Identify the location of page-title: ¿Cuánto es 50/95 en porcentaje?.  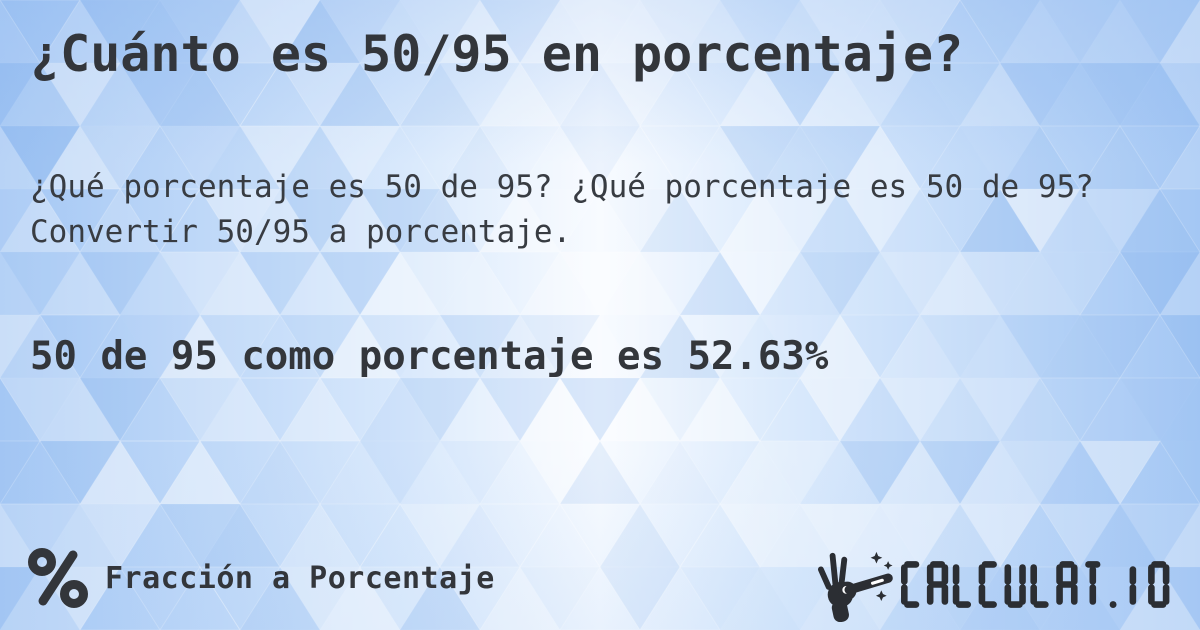
(497, 54).